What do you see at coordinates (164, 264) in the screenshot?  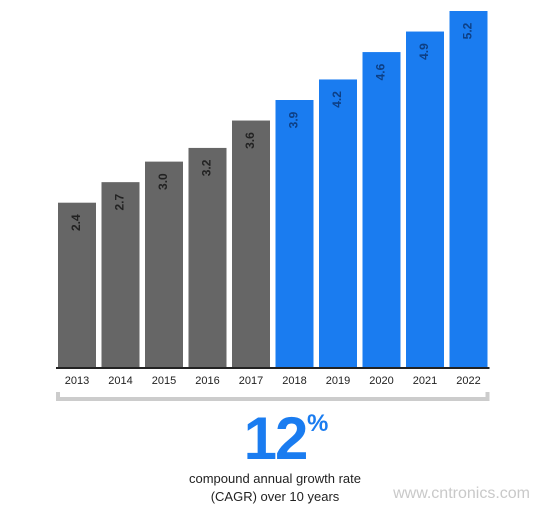 I see `bar-2015` at bounding box center [164, 264].